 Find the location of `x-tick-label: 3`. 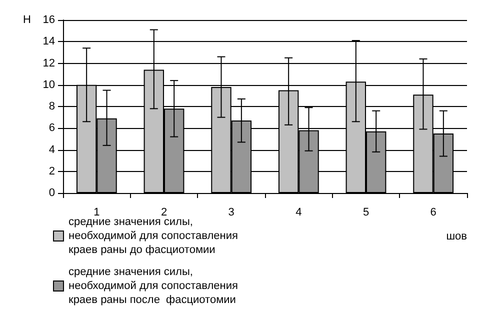

x-tick-label: 3 is located at coordinates (231, 212).